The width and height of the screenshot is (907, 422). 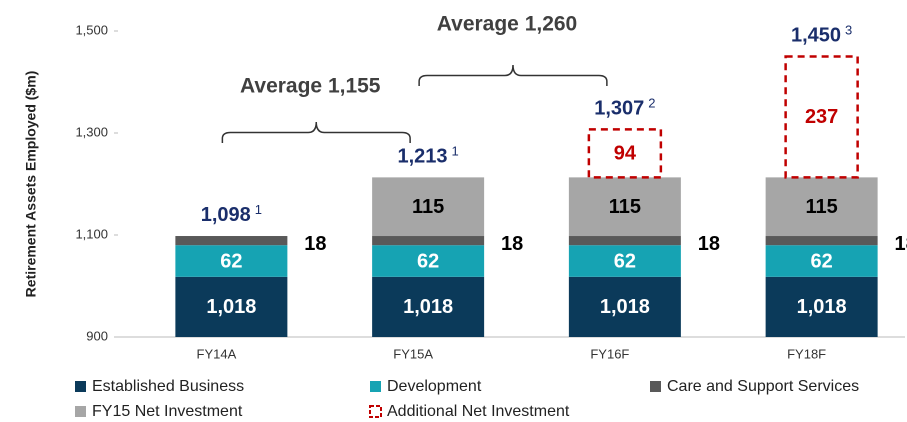 I want to click on legend-label: Additional Net Investment, so click(x=478, y=411).